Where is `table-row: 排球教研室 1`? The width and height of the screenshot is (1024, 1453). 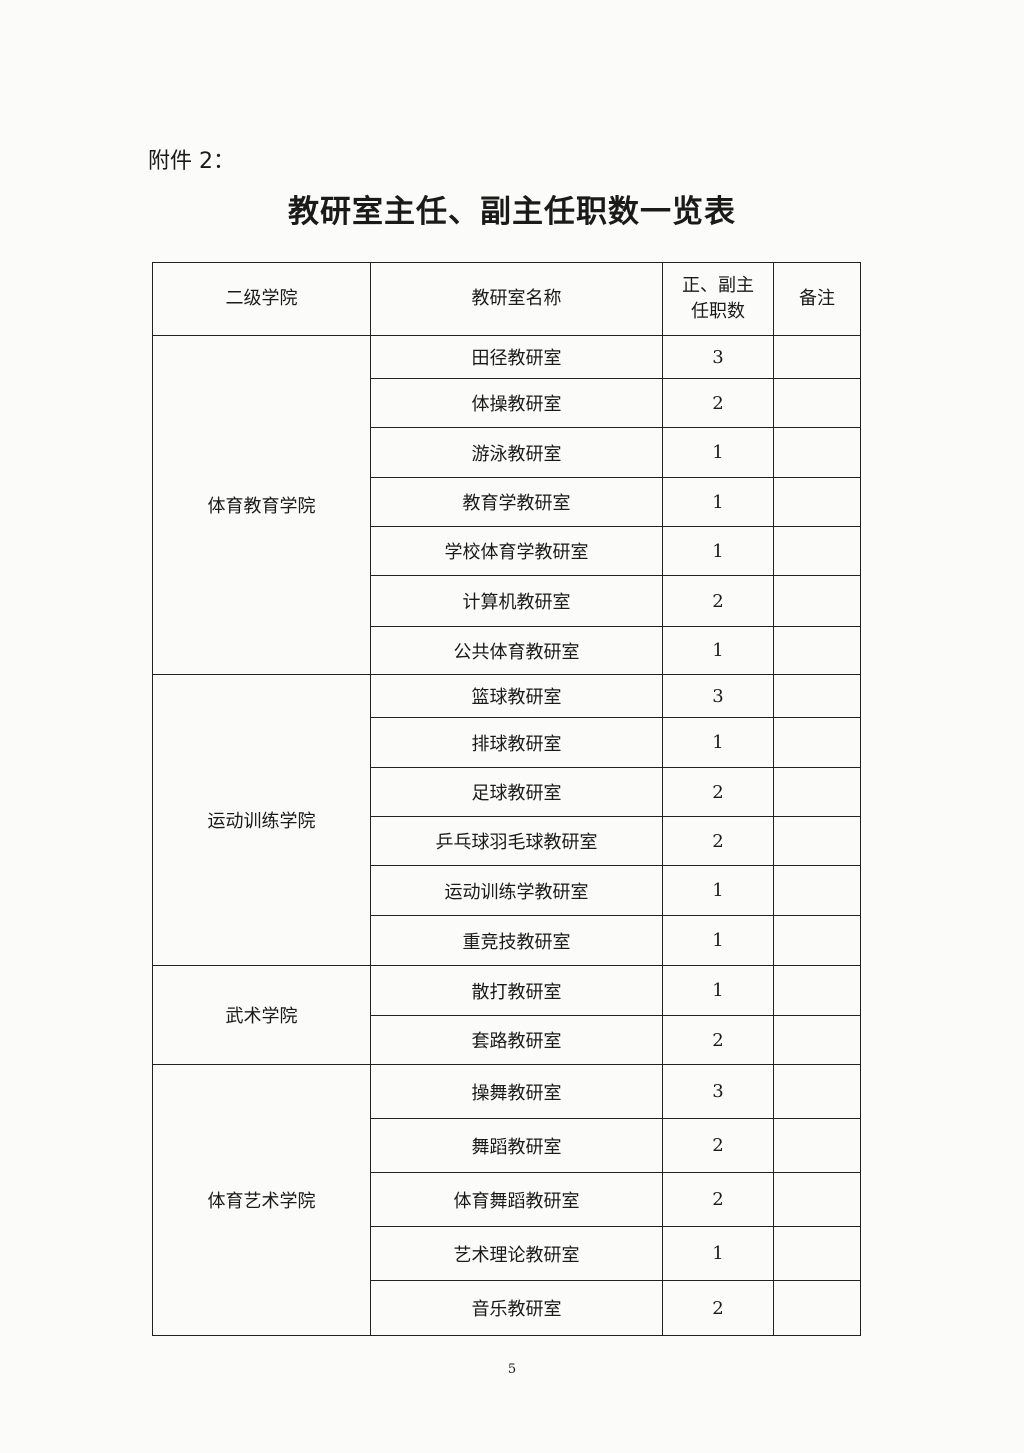 table-row: 排球教研室 1 is located at coordinates (507, 742).